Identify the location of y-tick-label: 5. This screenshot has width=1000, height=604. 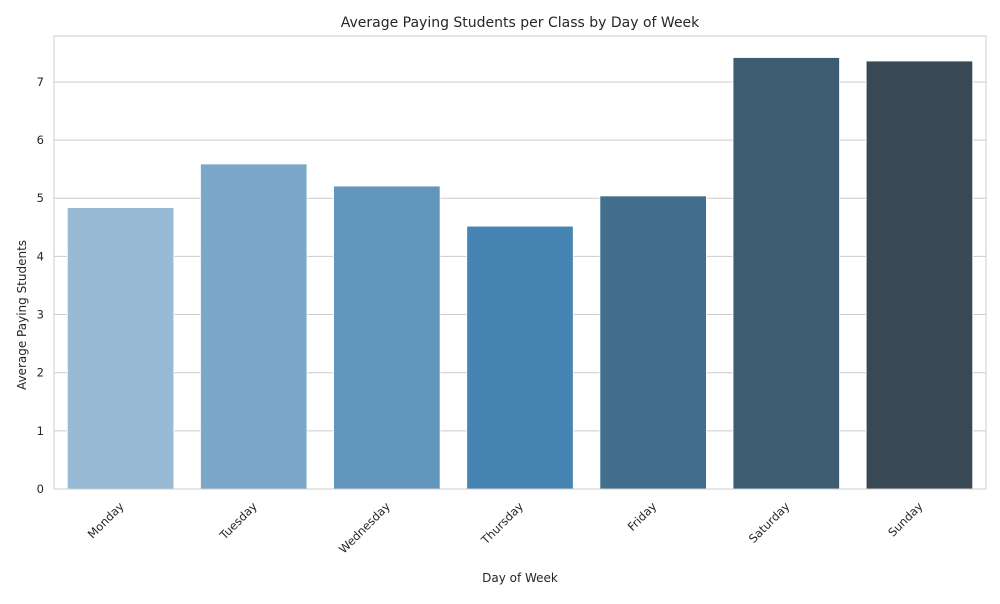
(40, 198).